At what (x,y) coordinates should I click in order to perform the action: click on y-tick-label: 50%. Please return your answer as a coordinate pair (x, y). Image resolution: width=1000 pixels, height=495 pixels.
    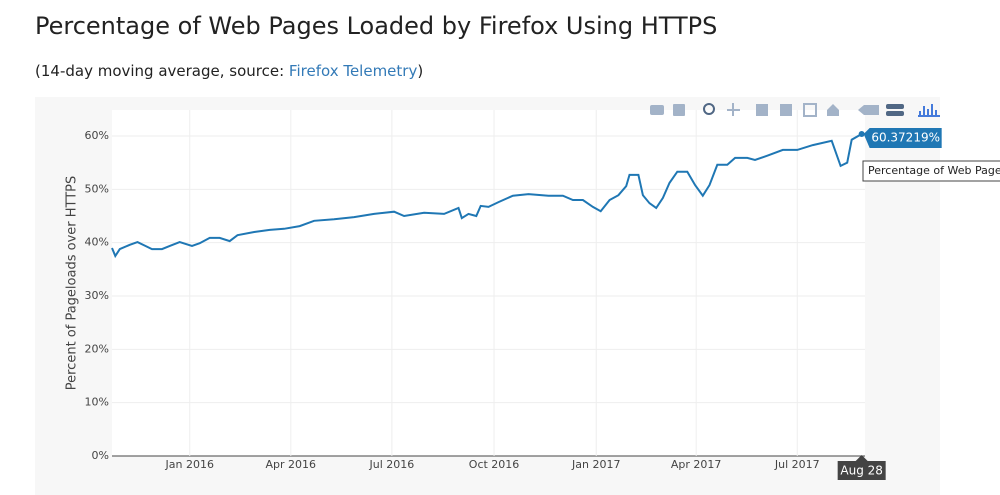
    Looking at the image, I should click on (97, 188).